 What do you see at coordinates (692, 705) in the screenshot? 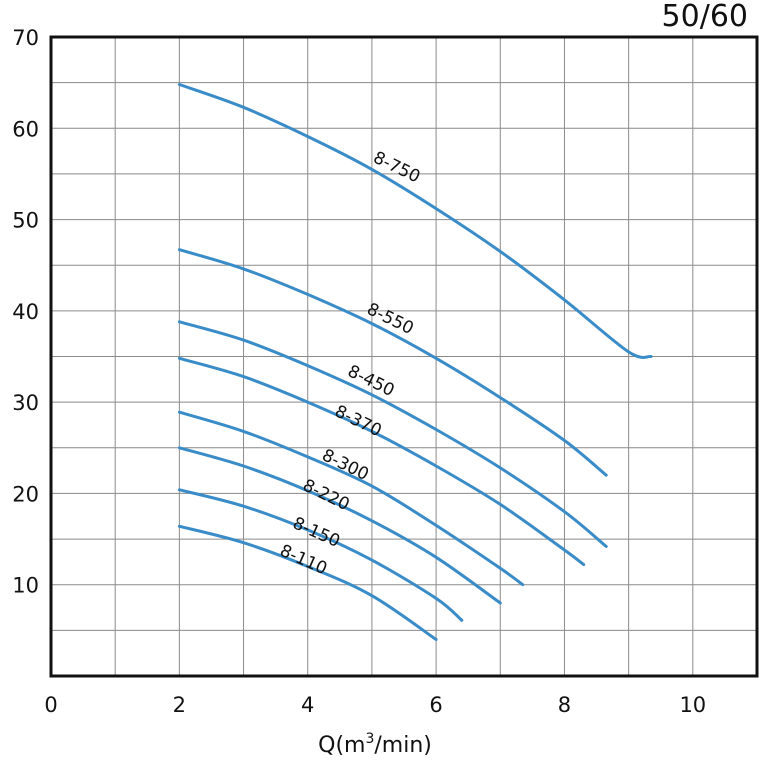
I see `x-tick-label: 10` at bounding box center [692, 705].